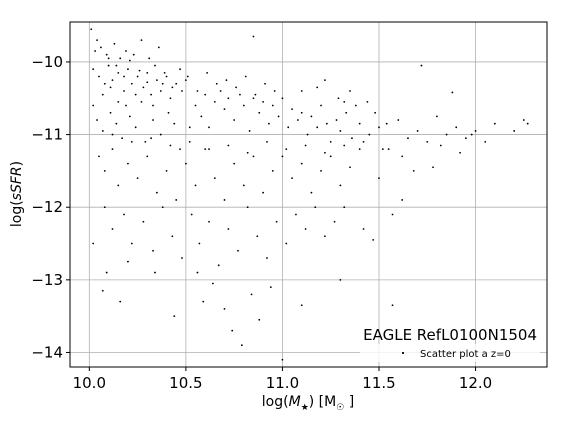  Describe the element at coordinates (50, 207) in the screenshot. I see `y-axis-ticks: −14 −13 −12 −11 −10` at that location.